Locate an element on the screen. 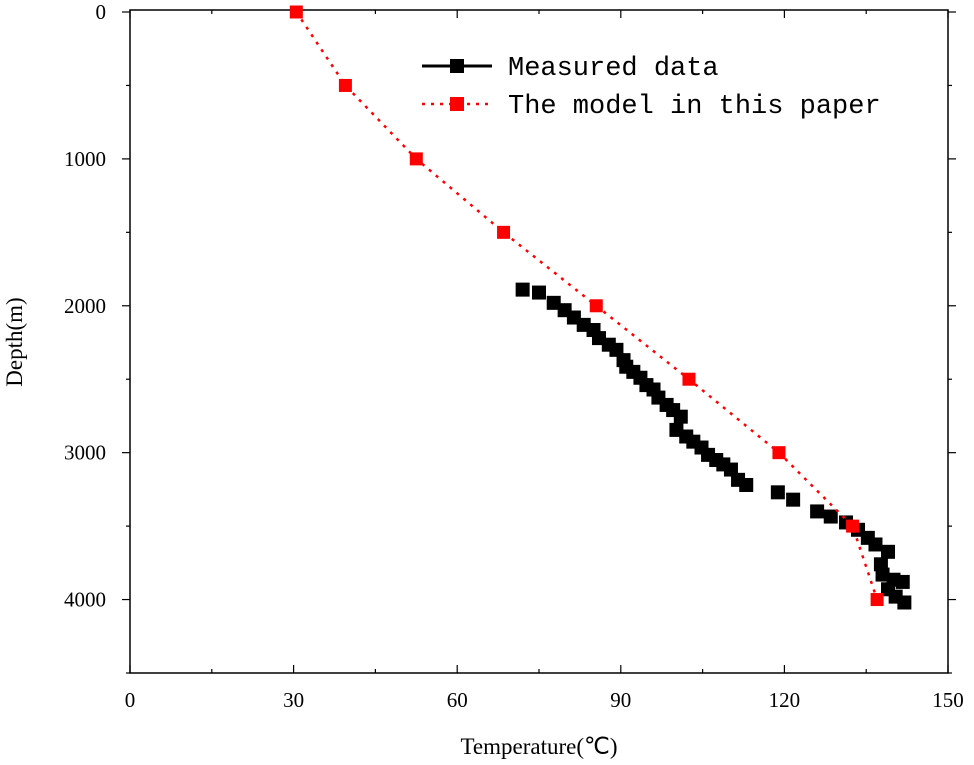 The image size is (974, 765). y-tick-label: 1000 is located at coordinates (85, 159).